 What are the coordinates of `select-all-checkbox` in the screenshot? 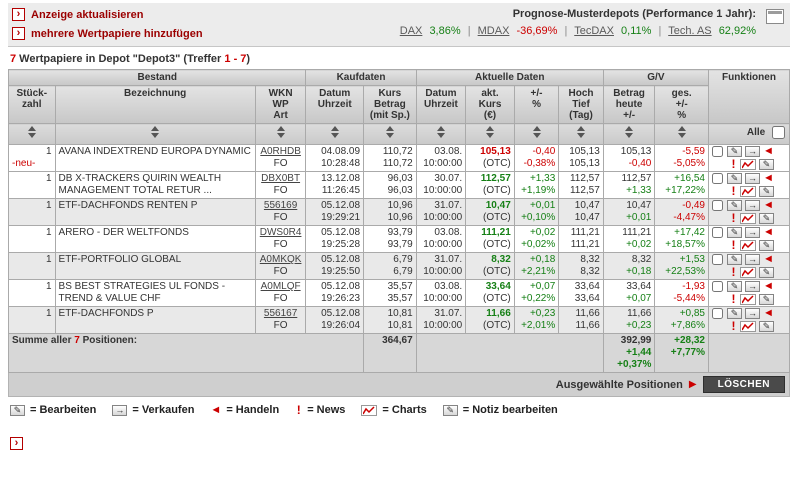 It's located at (778, 132).